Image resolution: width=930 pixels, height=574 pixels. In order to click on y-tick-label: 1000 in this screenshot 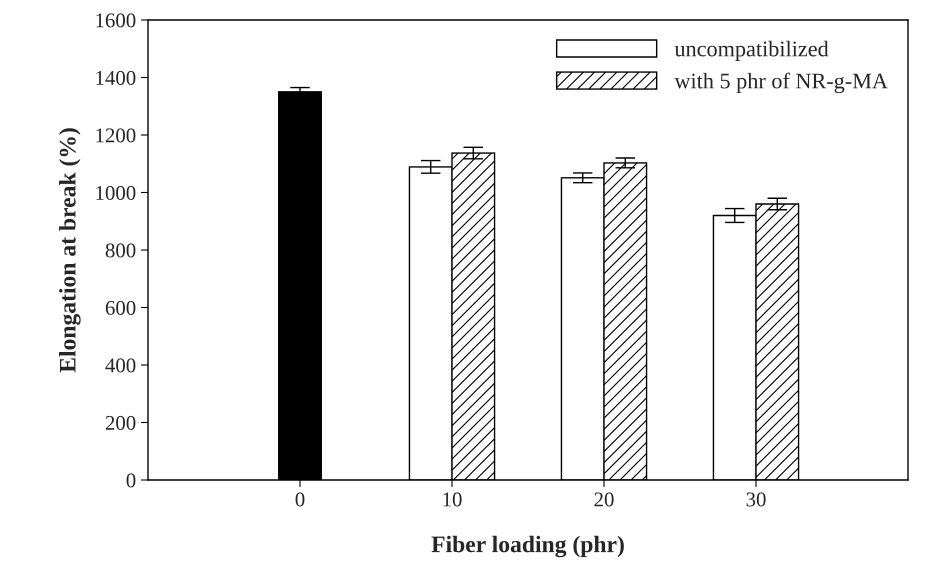, I will do `click(116, 193)`.